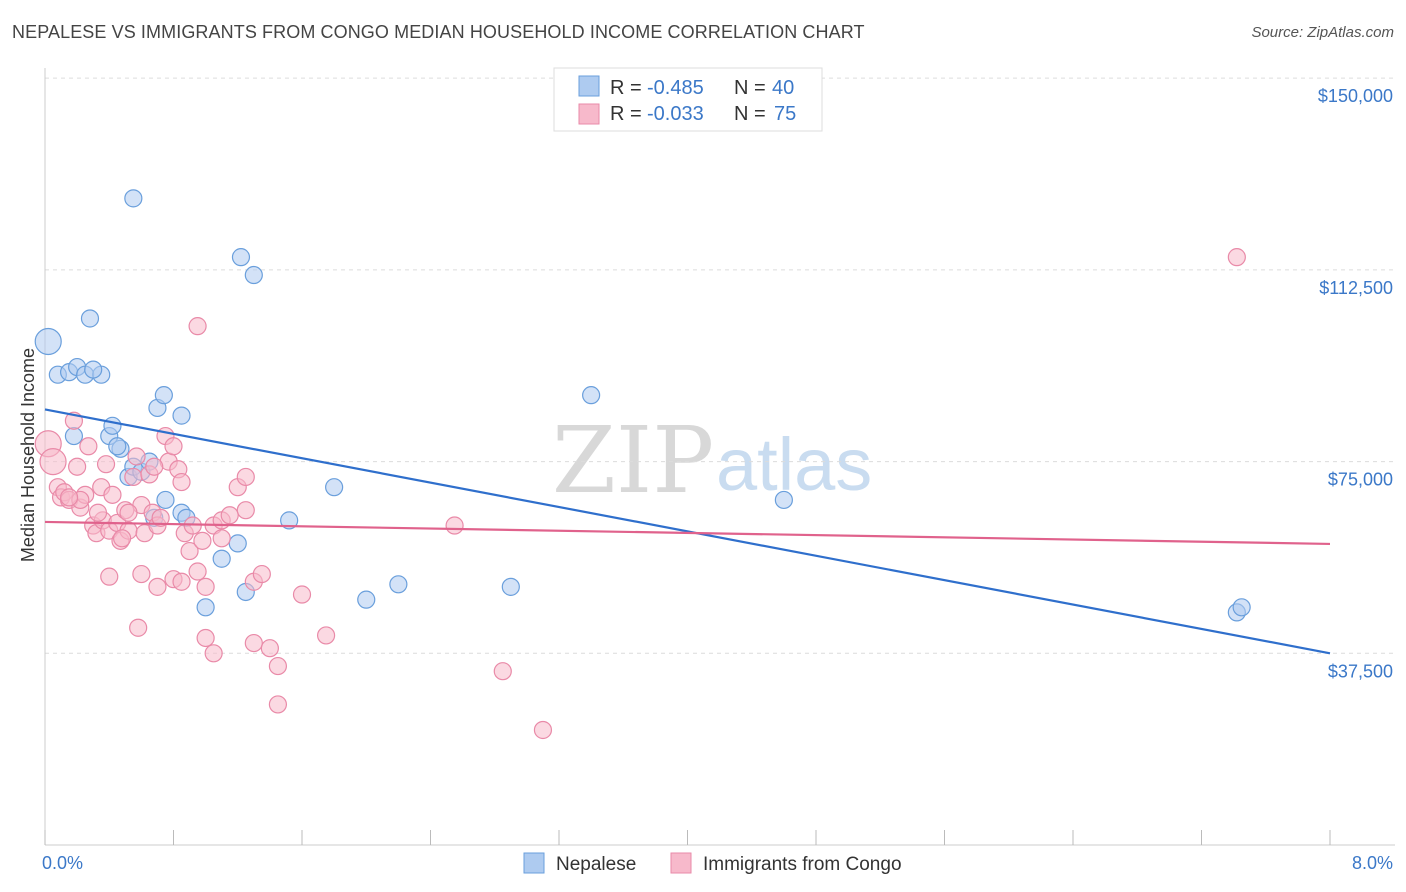  I want to click on legend-r-label-1: R =, so click(626, 88).